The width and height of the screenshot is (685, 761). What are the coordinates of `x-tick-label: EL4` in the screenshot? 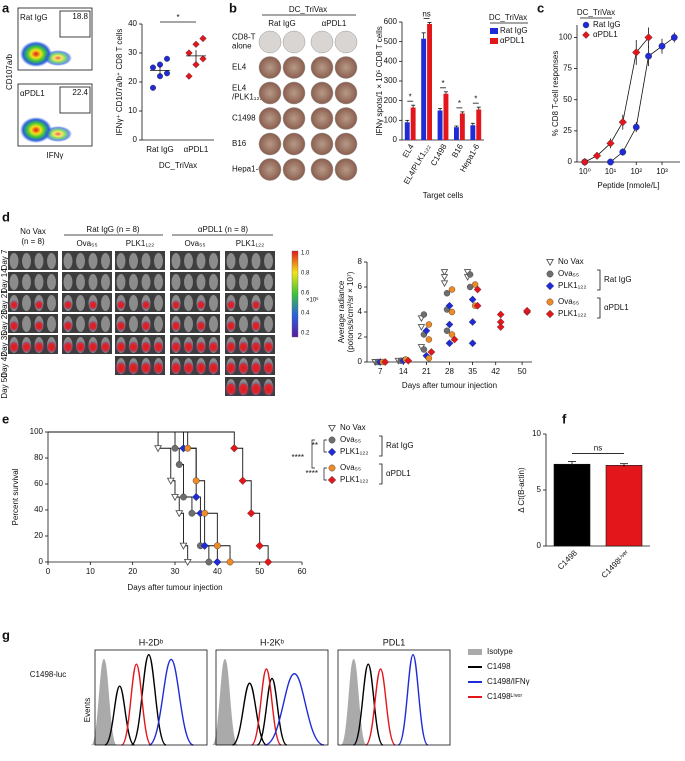 It's located at (408, 150).